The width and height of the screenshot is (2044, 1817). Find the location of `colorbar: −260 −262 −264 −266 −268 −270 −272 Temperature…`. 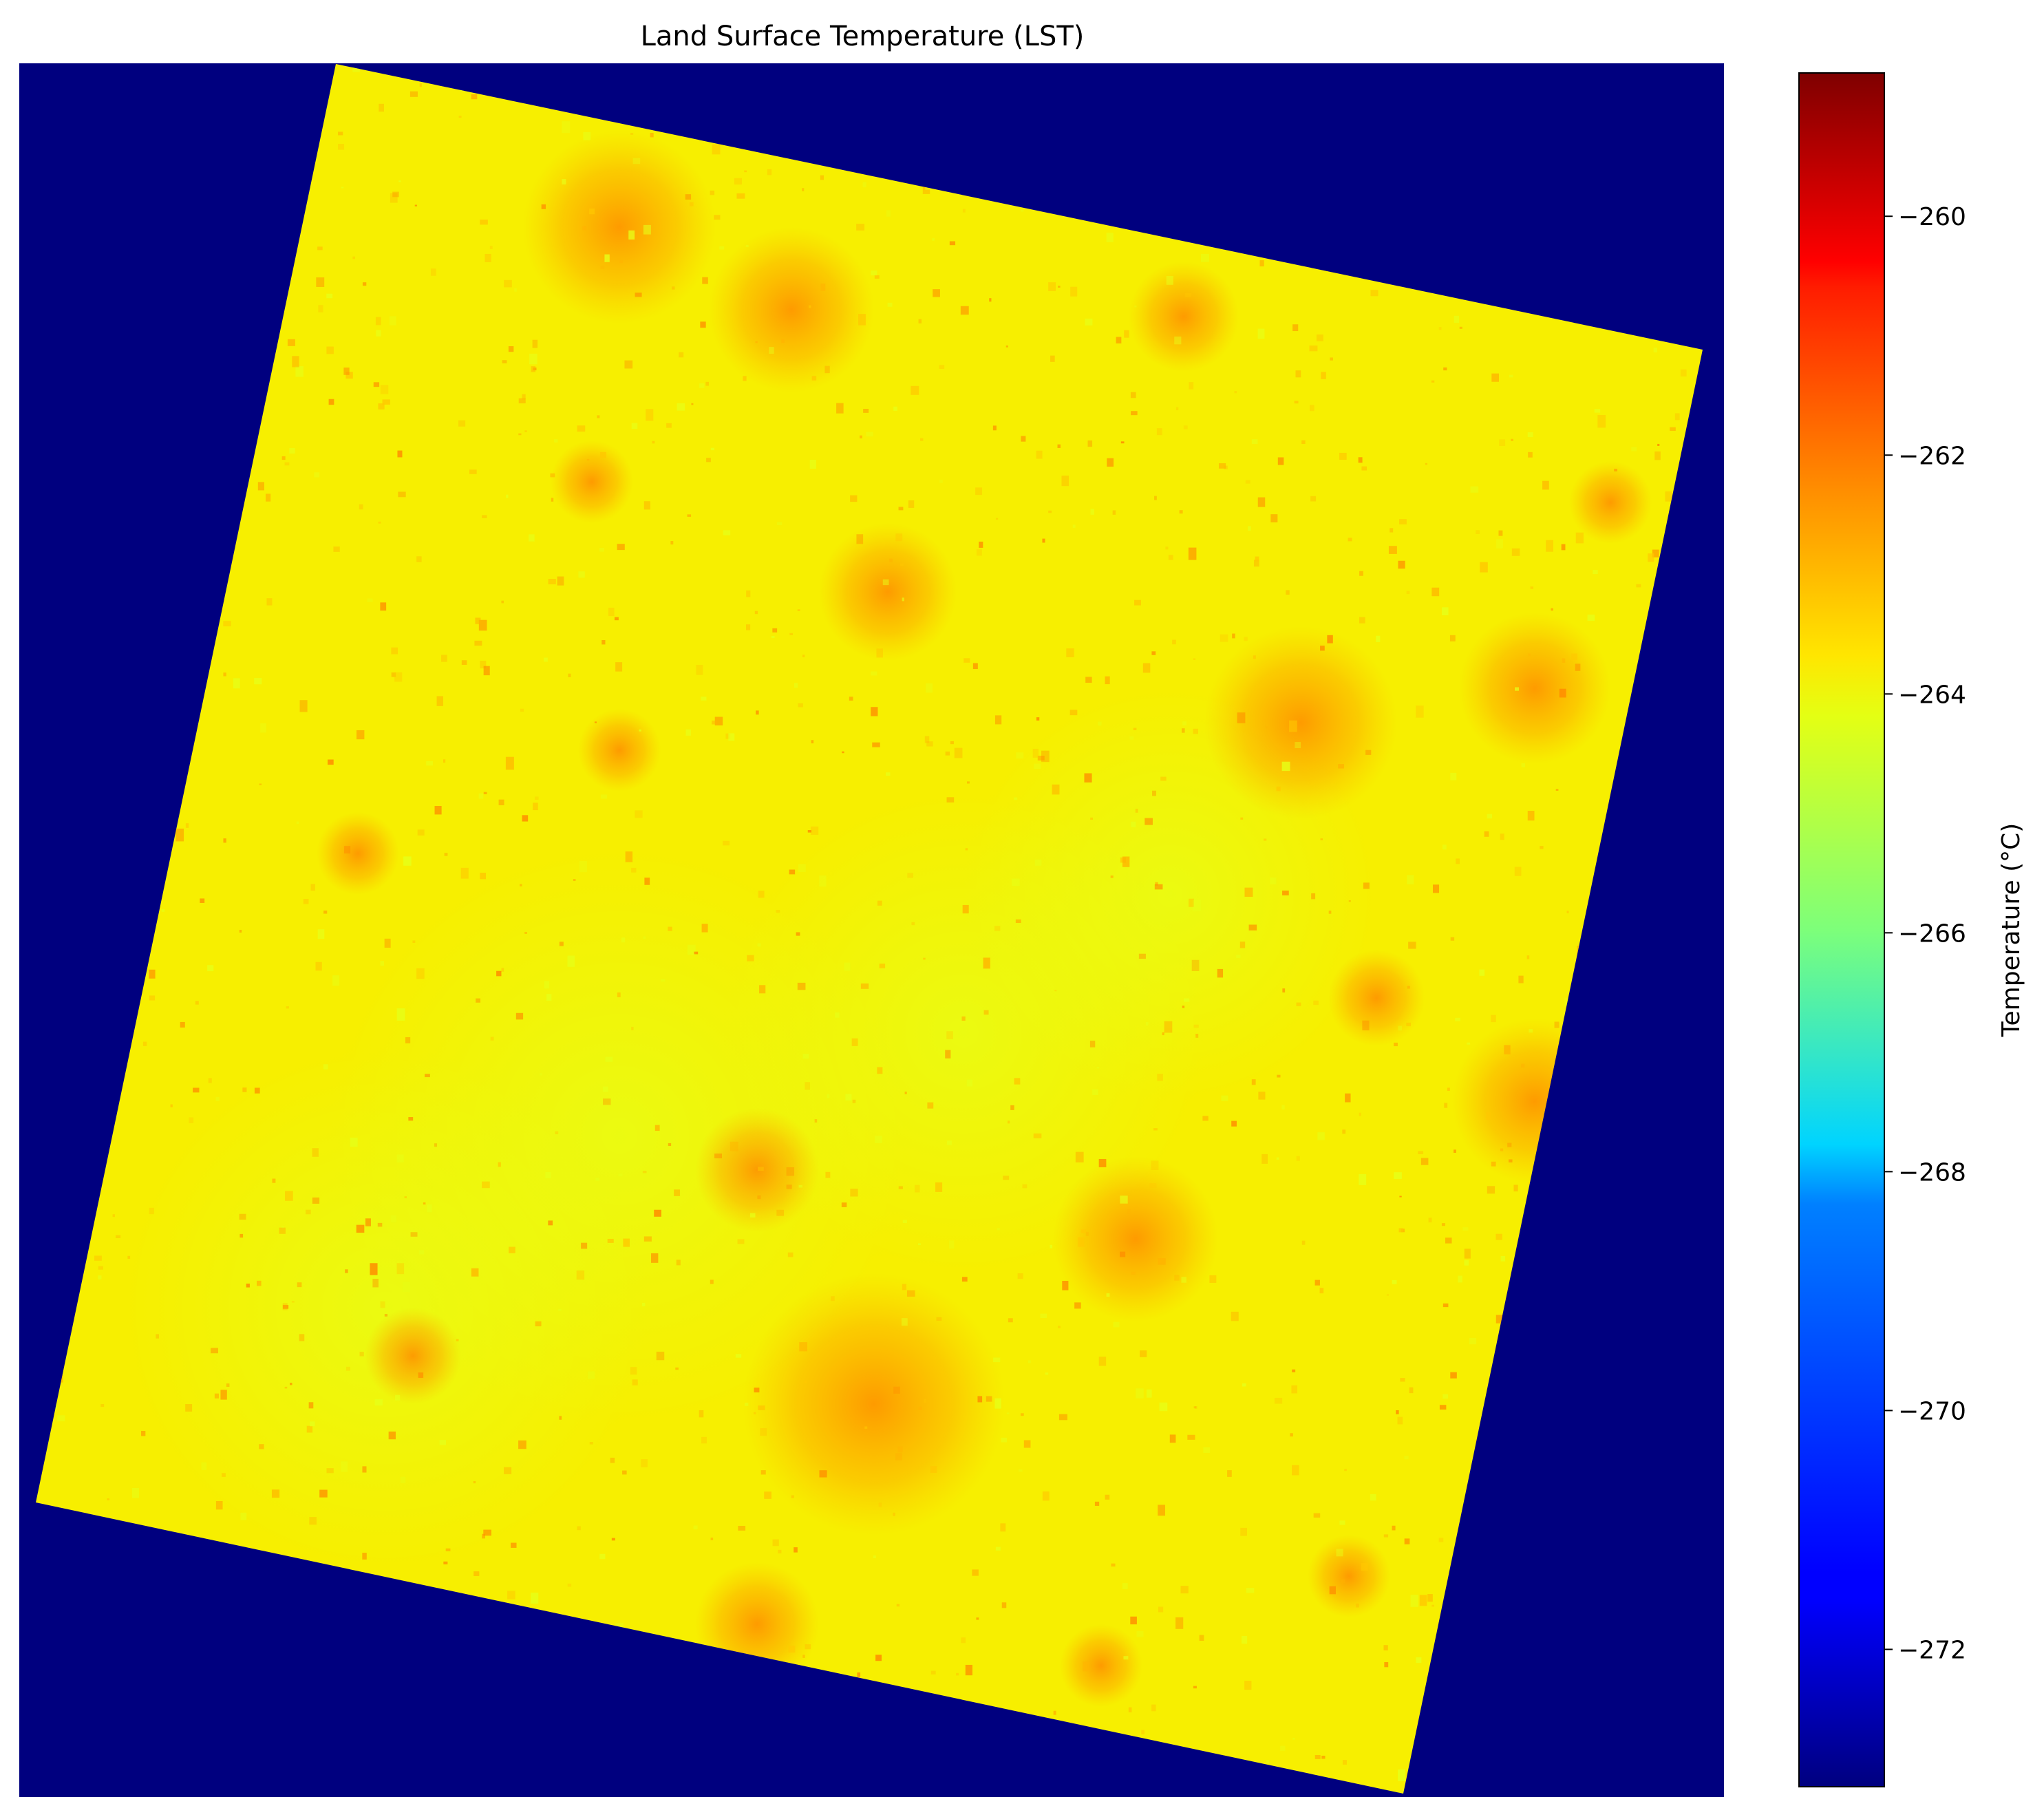

colorbar: −260 −262 −264 −266 −268 −270 −272 Temperature… is located at coordinates (1911, 929).